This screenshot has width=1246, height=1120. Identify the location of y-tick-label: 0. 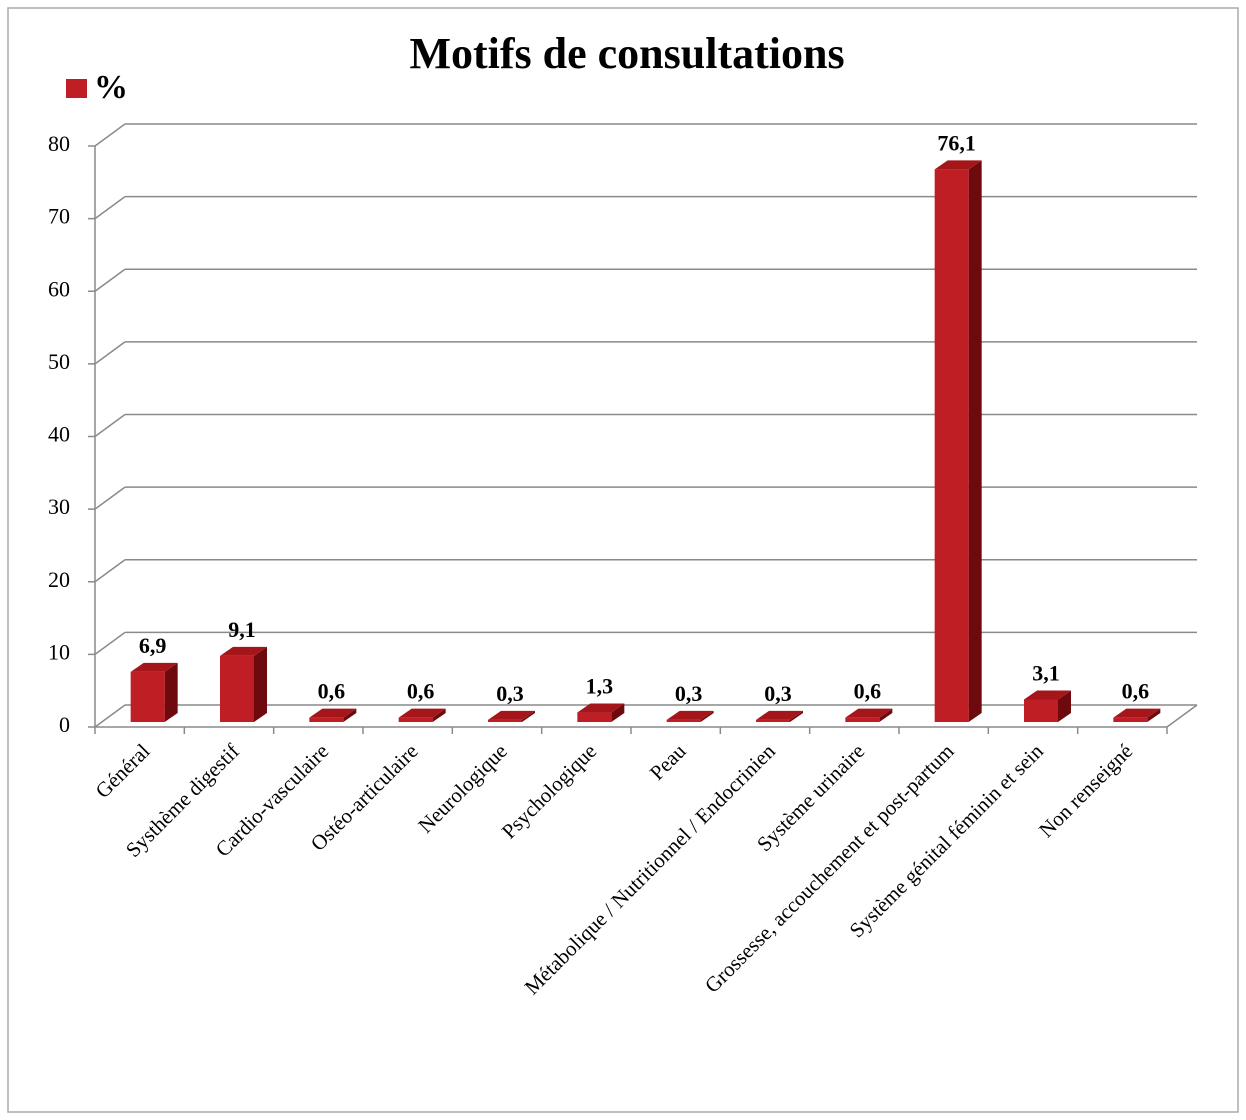
(64, 724).